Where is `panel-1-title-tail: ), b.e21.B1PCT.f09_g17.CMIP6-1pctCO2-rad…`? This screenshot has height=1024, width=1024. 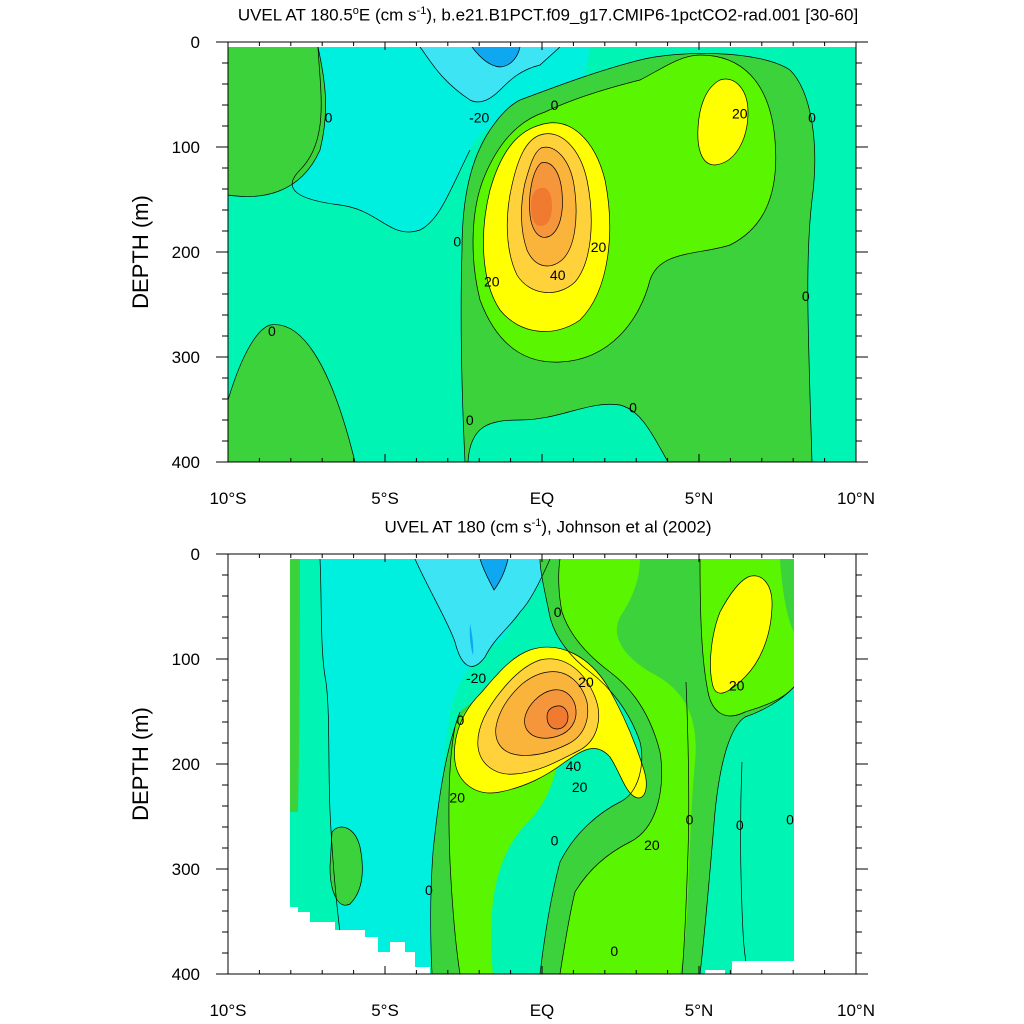
panel-1-title-tail: ), b.e21.B1PCT.f09_g17.CMIP6-1pctCO2-rad… is located at coordinates (642, 15).